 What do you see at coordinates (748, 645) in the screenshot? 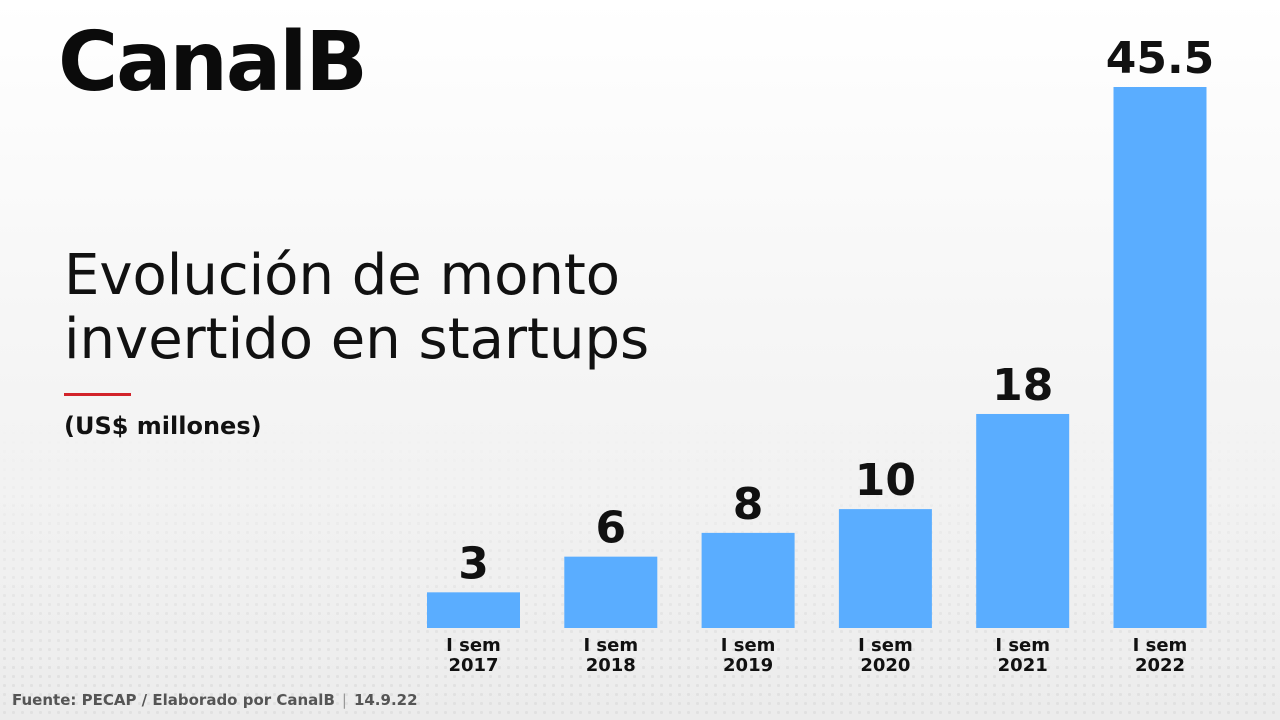
I see `category-label-2-0: I sem` at bounding box center [748, 645].